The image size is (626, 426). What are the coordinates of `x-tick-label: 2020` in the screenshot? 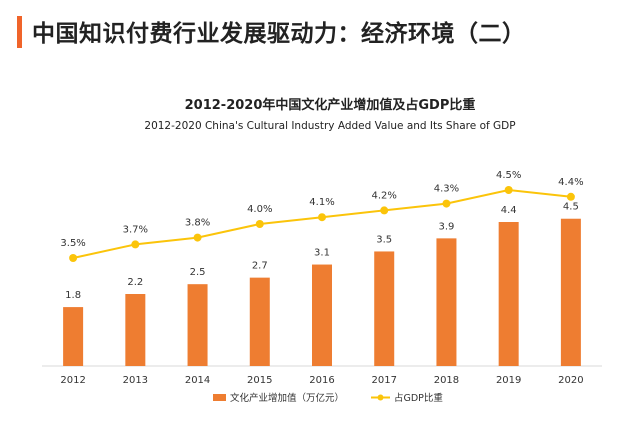 It's located at (570, 380).